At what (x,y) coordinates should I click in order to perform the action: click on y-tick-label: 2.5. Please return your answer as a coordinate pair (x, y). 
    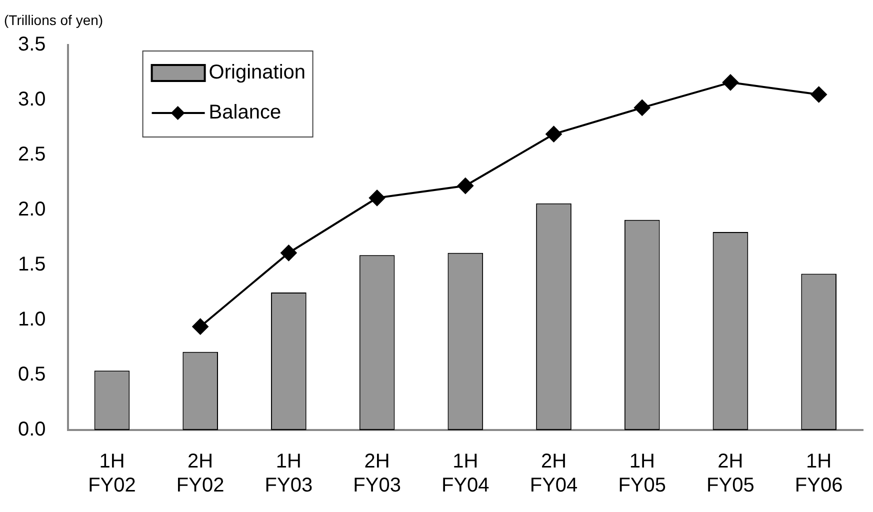
    Looking at the image, I should click on (32, 155).